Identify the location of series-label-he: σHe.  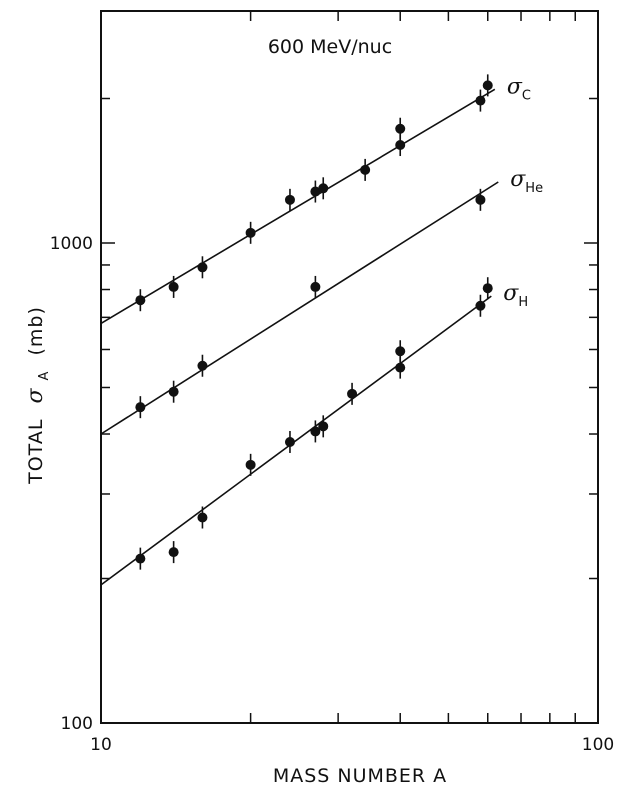
(526, 181).